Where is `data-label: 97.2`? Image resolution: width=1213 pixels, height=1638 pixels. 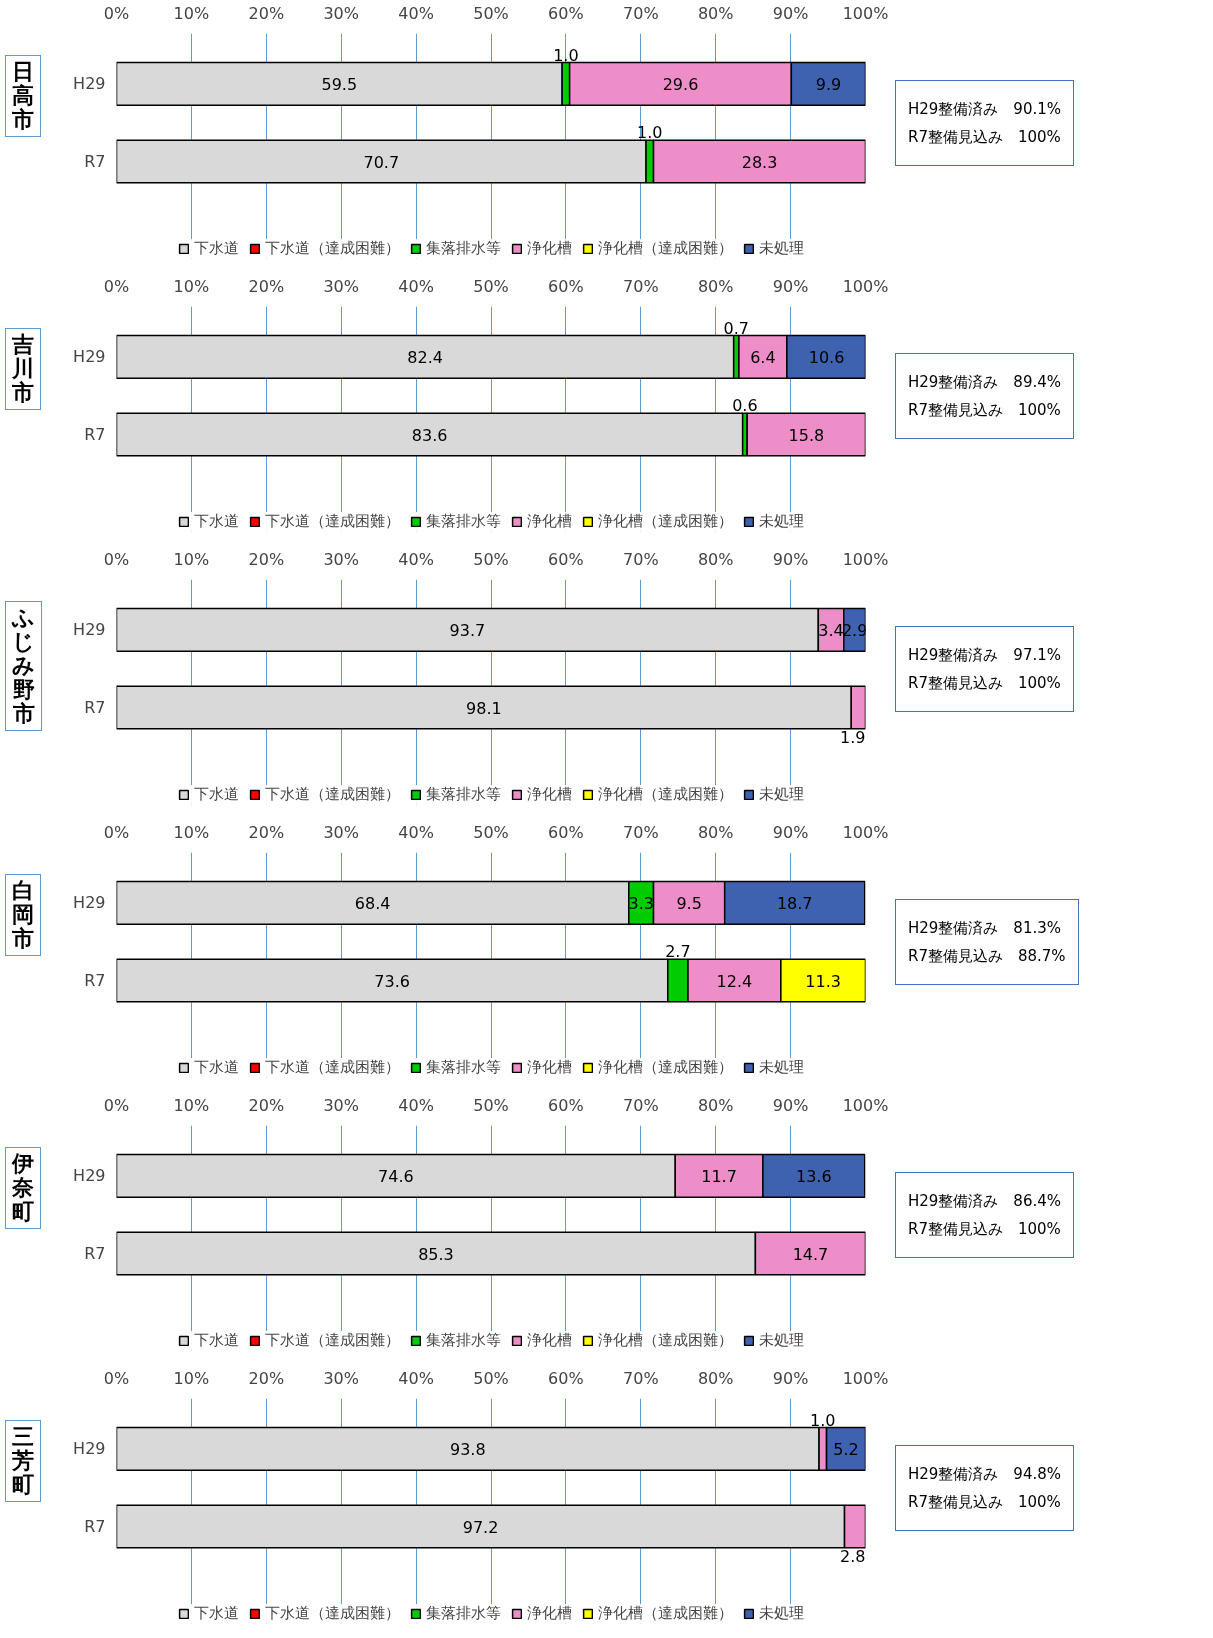 data-label: 97.2 is located at coordinates (480, 1527).